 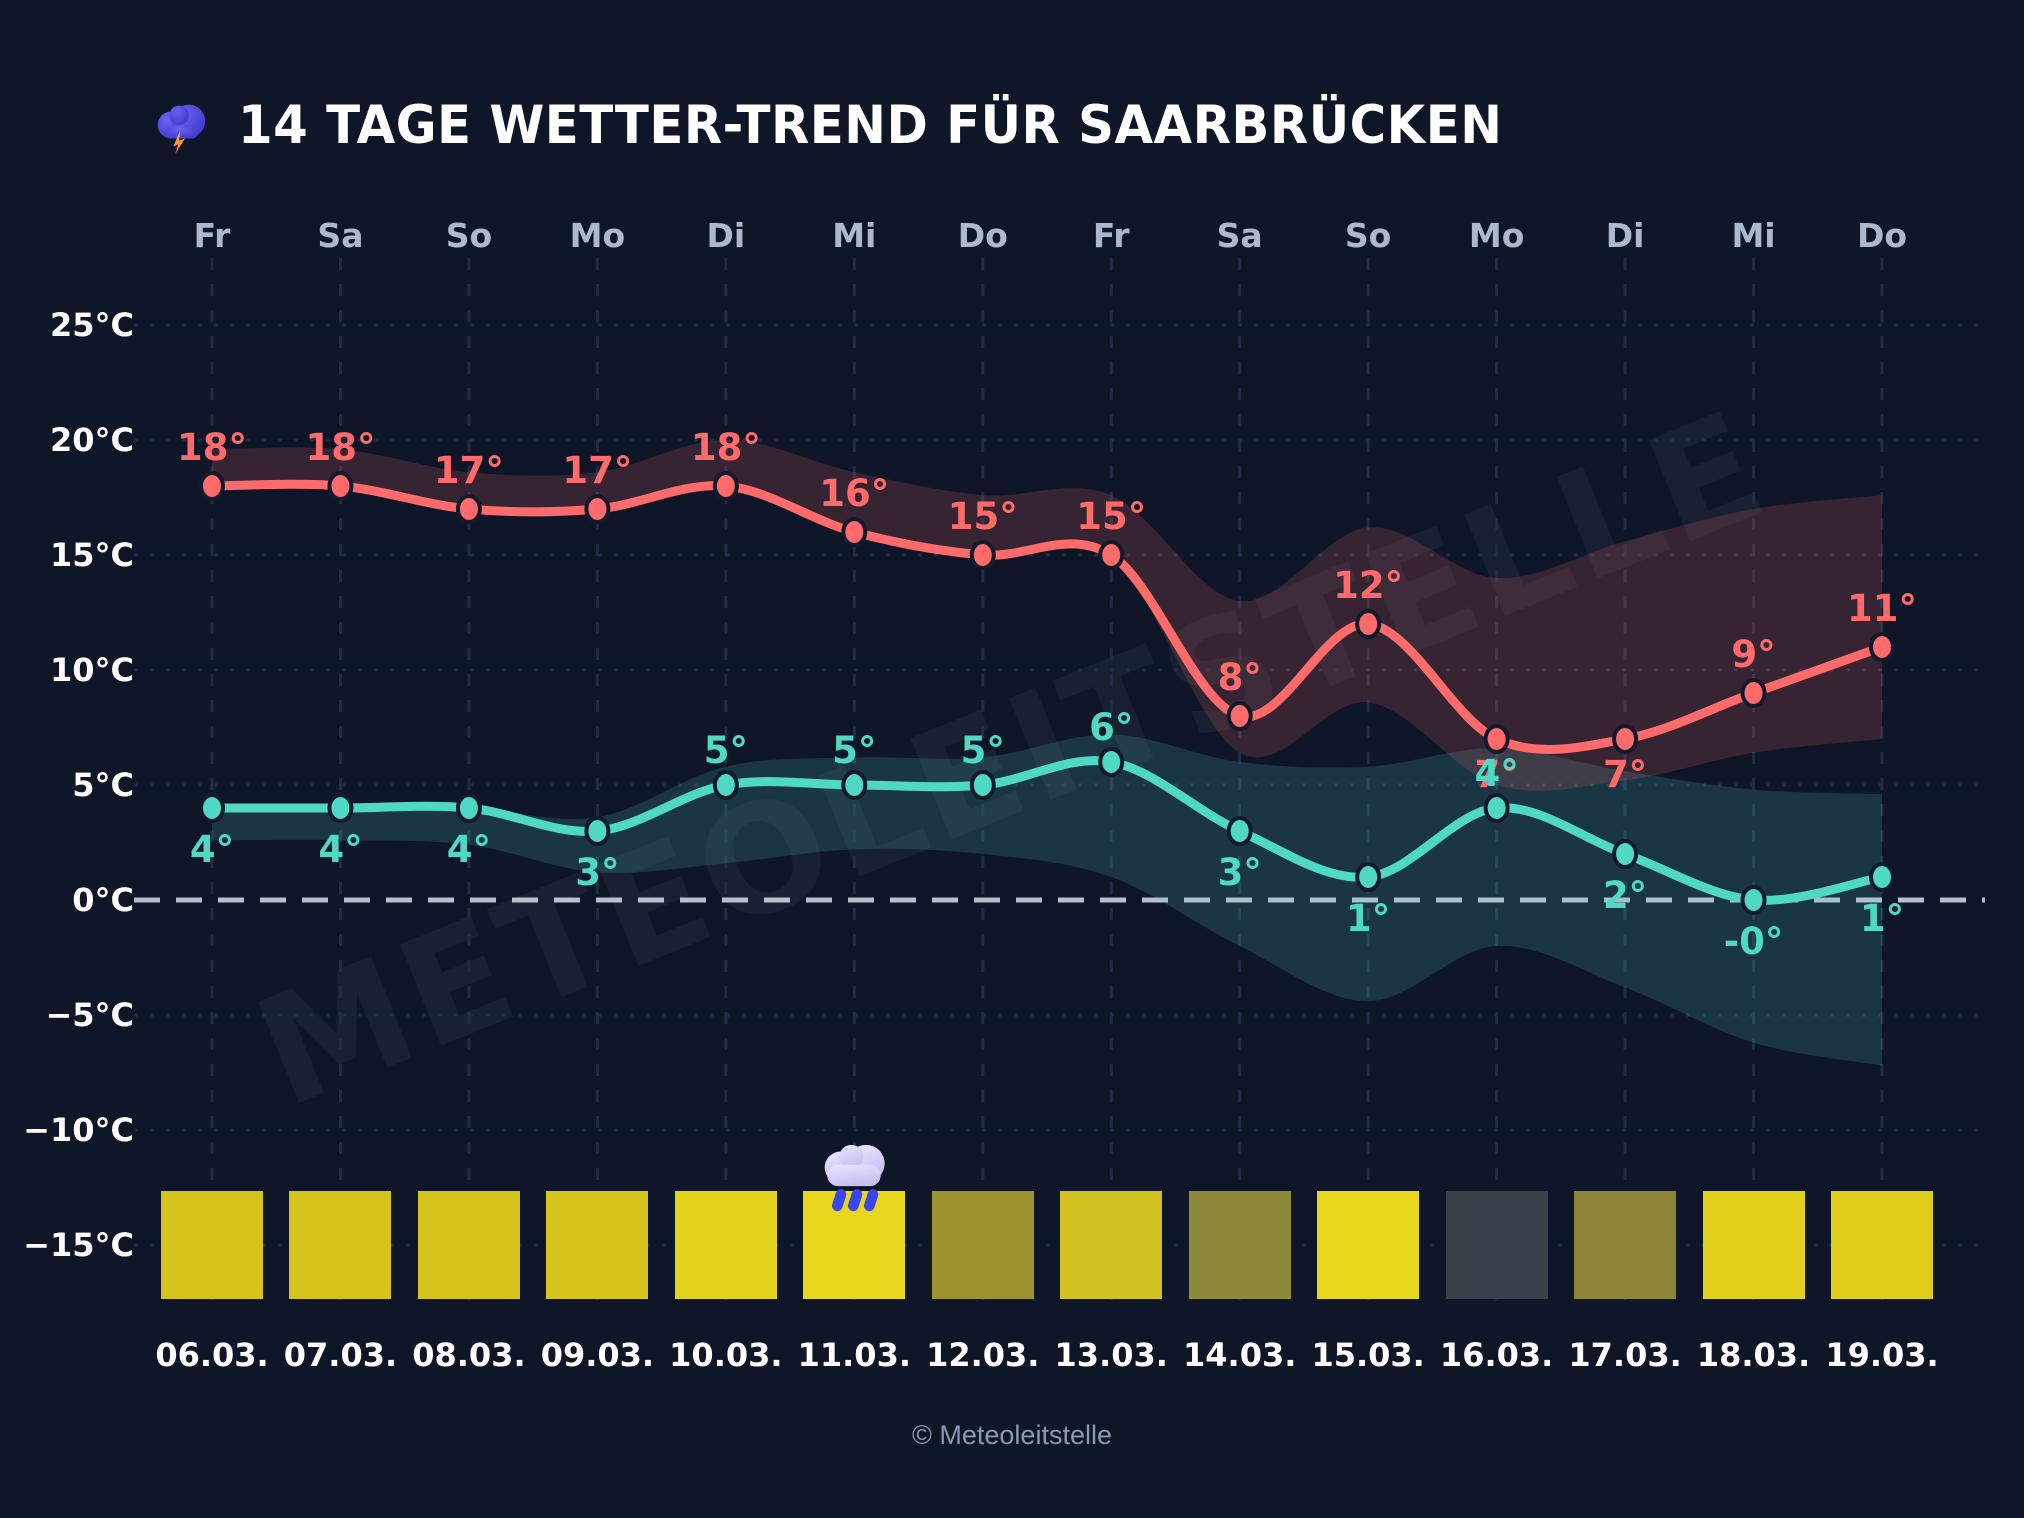 I want to click on min-temp-label: -0°, so click(x=1753, y=941).